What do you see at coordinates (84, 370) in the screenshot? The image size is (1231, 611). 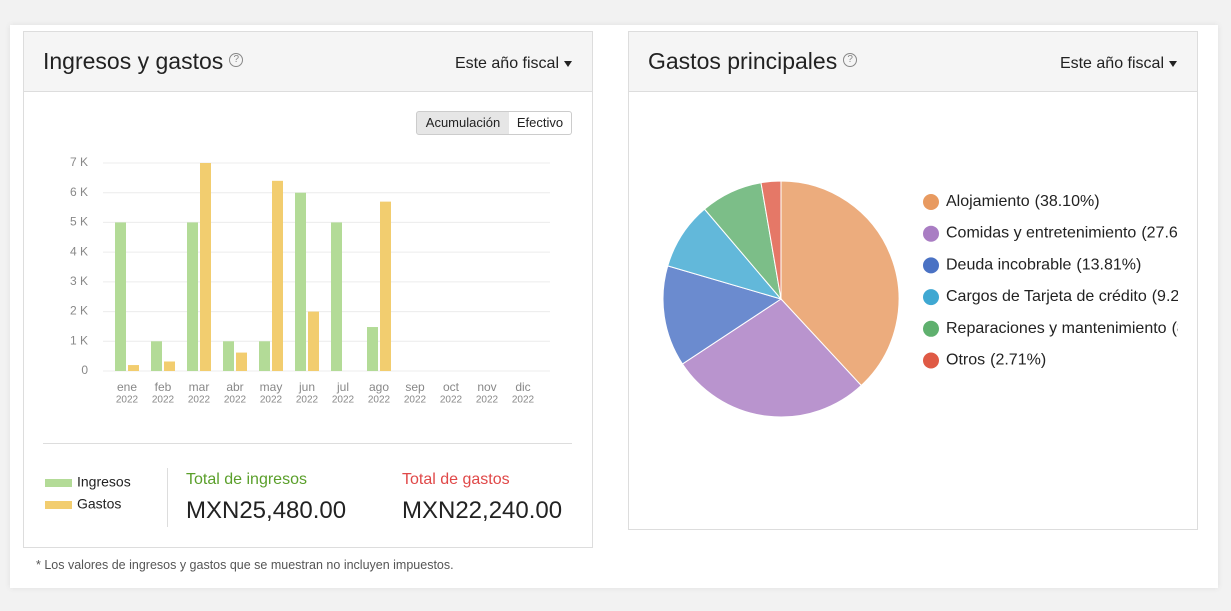 I see `y-tick-label: 0` at bounding box center [84, 370].